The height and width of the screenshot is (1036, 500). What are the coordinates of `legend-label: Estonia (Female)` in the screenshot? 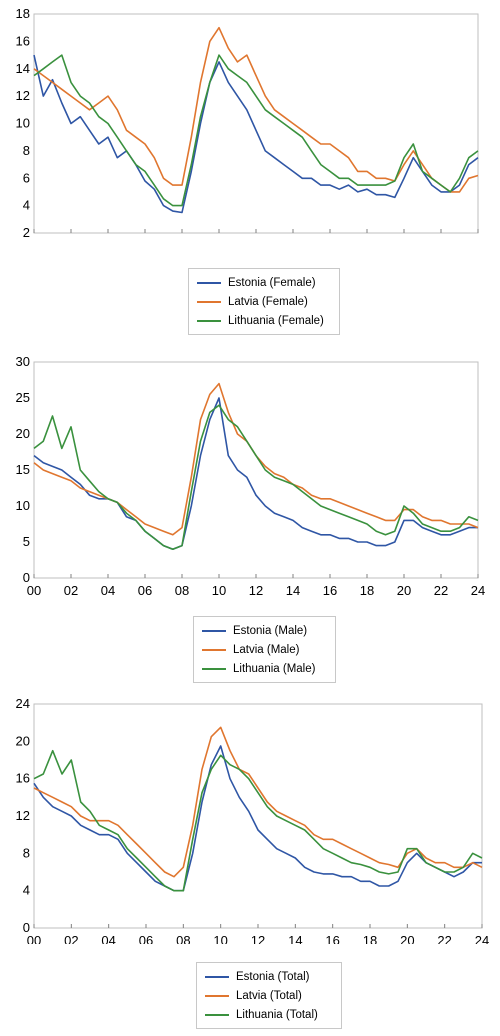 It's located at (272, 282).